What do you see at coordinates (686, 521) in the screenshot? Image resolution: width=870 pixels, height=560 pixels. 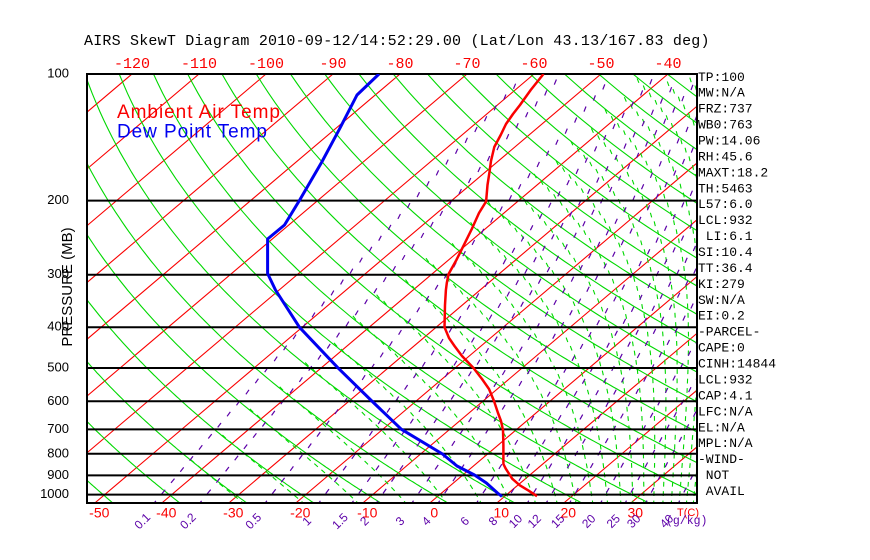 I see `svg-text: (g/kg)` at bounding box center [686, 521].